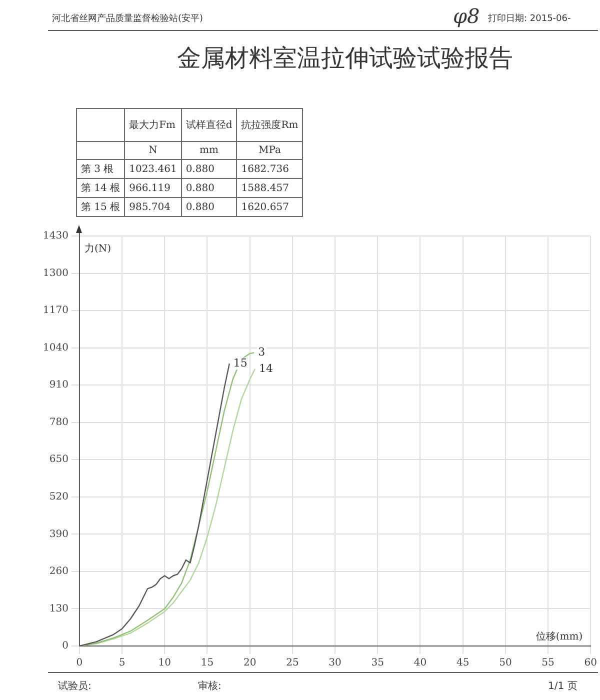 The width and height of the screenshot is (600, 700). What do you see at coordinates (153, 151) in the screenshot?
I see `text: N` at bounding box center [153, 151].